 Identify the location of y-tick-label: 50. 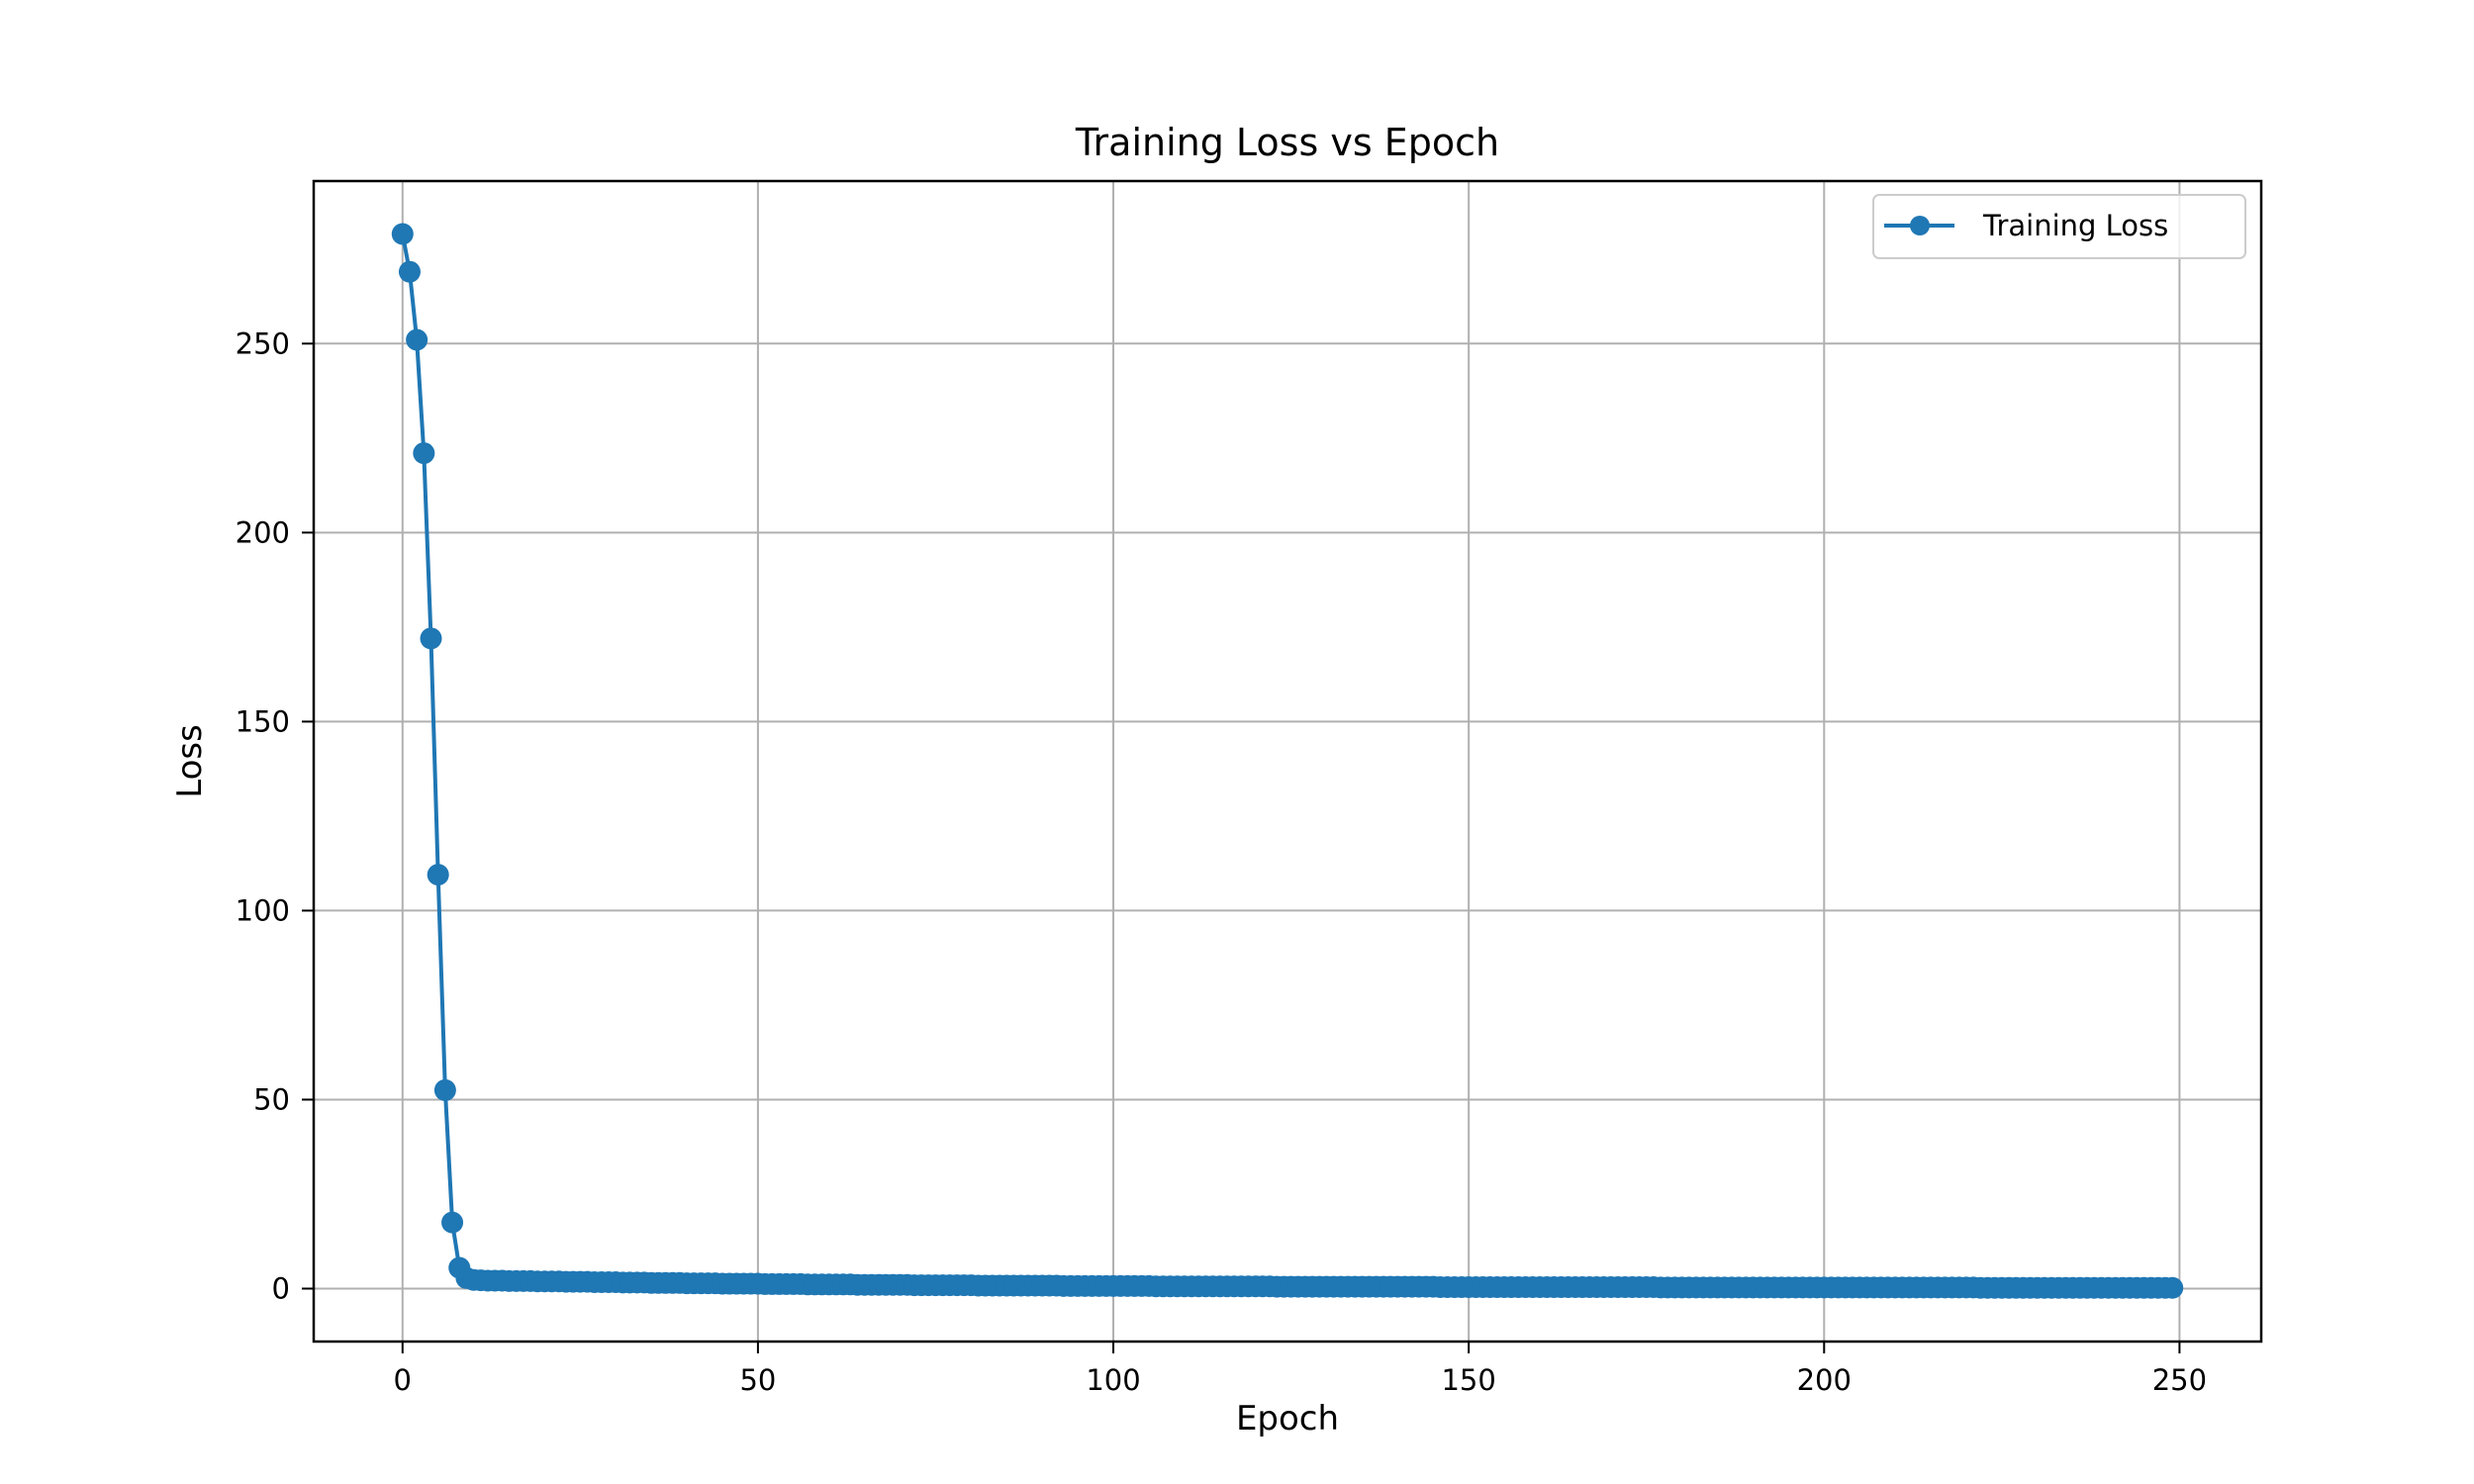
(272, 1099).